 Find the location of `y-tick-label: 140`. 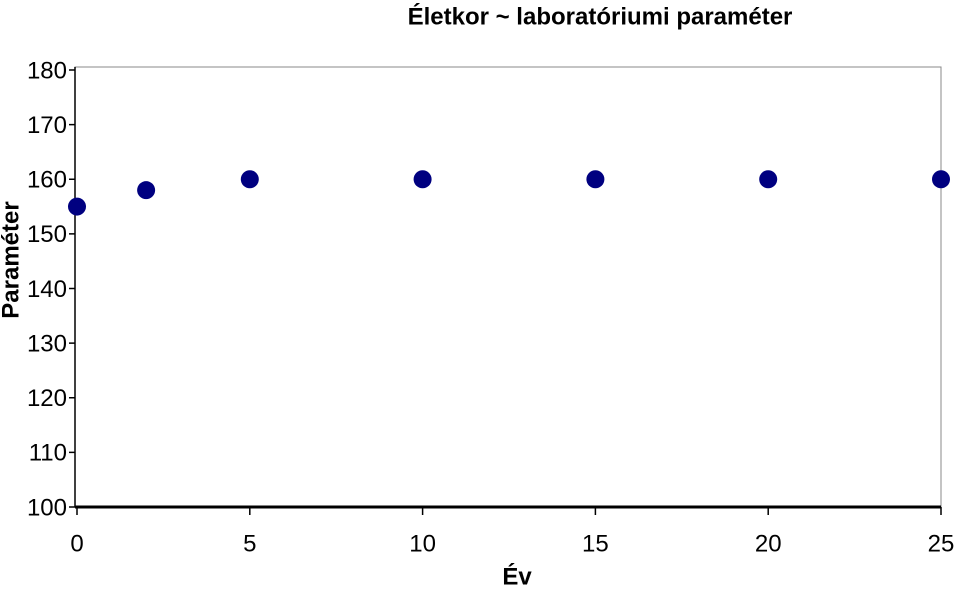

y-tick-label: 140 is located at coordinates (47, 289).